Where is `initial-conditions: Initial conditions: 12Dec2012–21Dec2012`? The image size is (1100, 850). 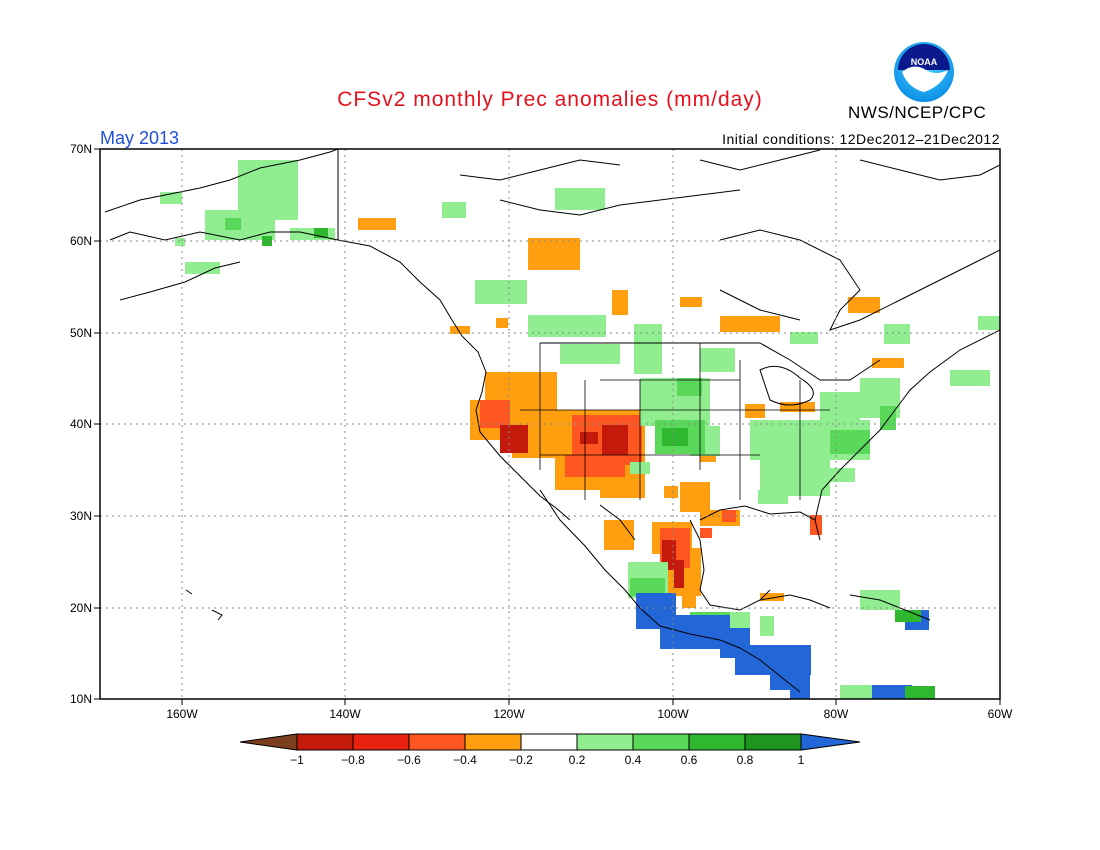 initial-conditions: Initial conditions: 12Dec2012–21Dec2012 is located at coordinates (861, 139).